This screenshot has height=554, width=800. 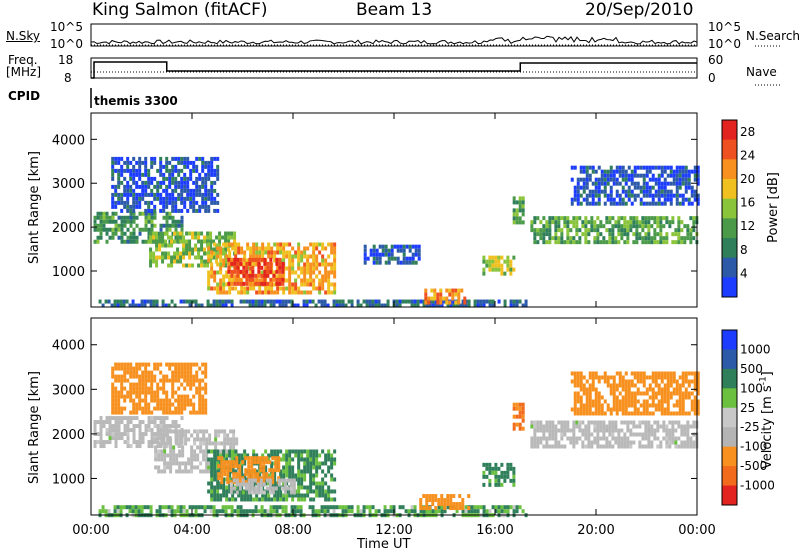 What do you see at coordinates (614, 434) in the screenshot?
I see `velocity-region` at bounding box center [614, 434].